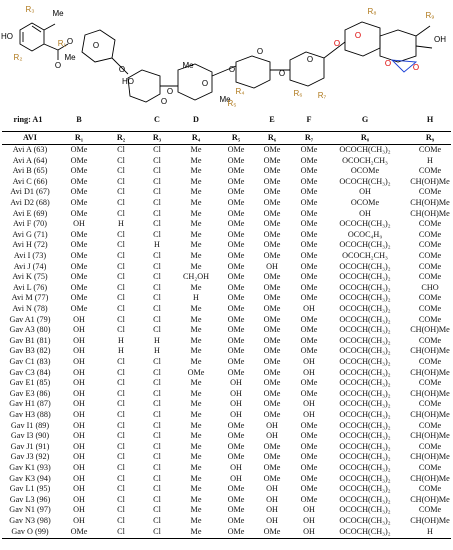 The image size is (453, 550). I want to click on column-header: R₃, so click(157, 137).